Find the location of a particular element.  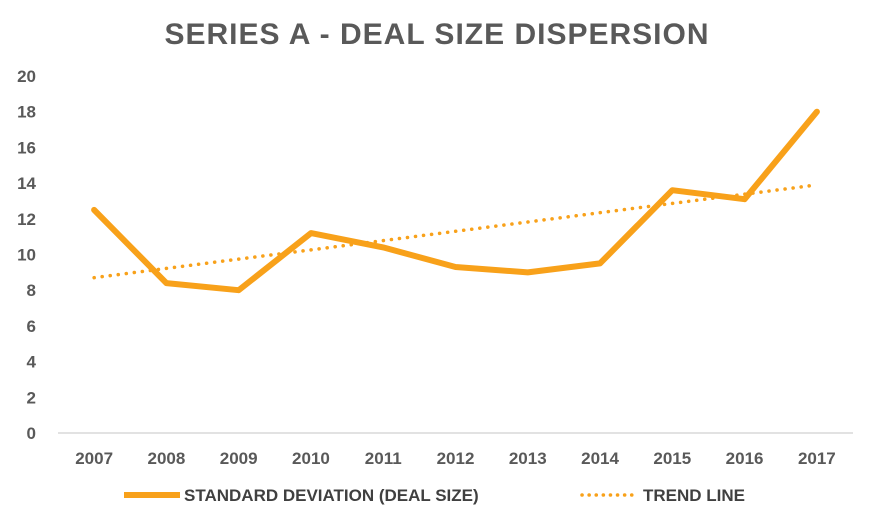

x-tick-label: 2007 is located at coordinates (94, 458).